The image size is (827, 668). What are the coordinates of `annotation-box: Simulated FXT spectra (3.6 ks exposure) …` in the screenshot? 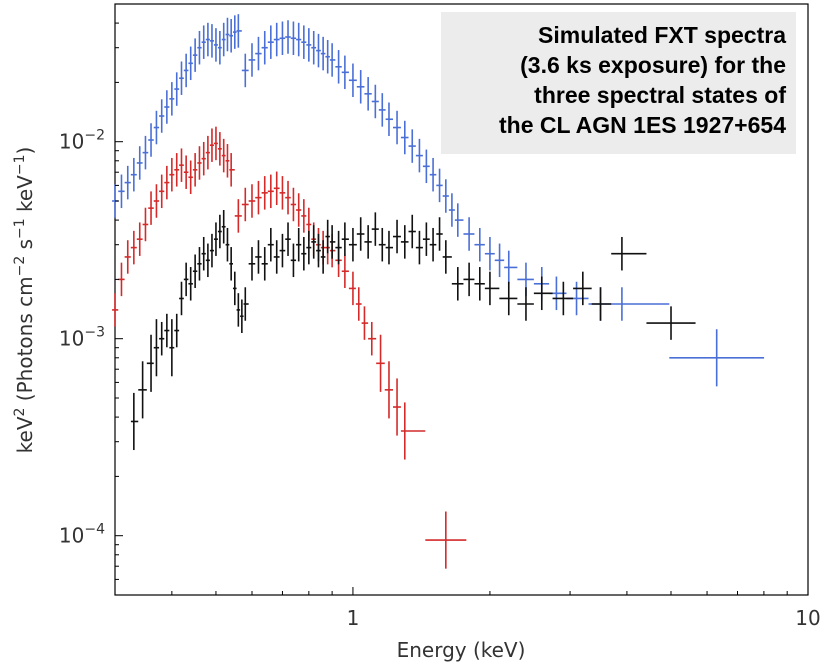 It's located at (618, 83).